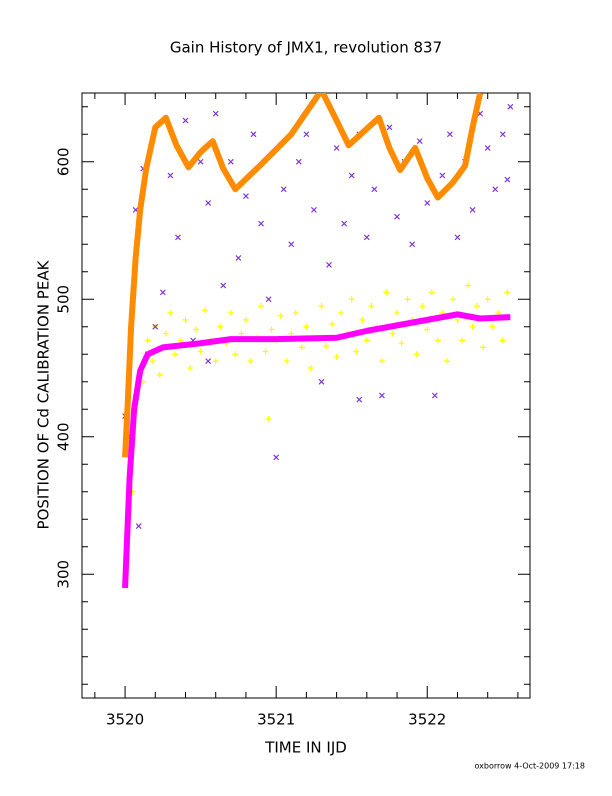 The image size is (612, 796). Describe the element at coordinates (305, 748) in the screenshot. I see `x-axis-label: TIME IN IJD` at that location.